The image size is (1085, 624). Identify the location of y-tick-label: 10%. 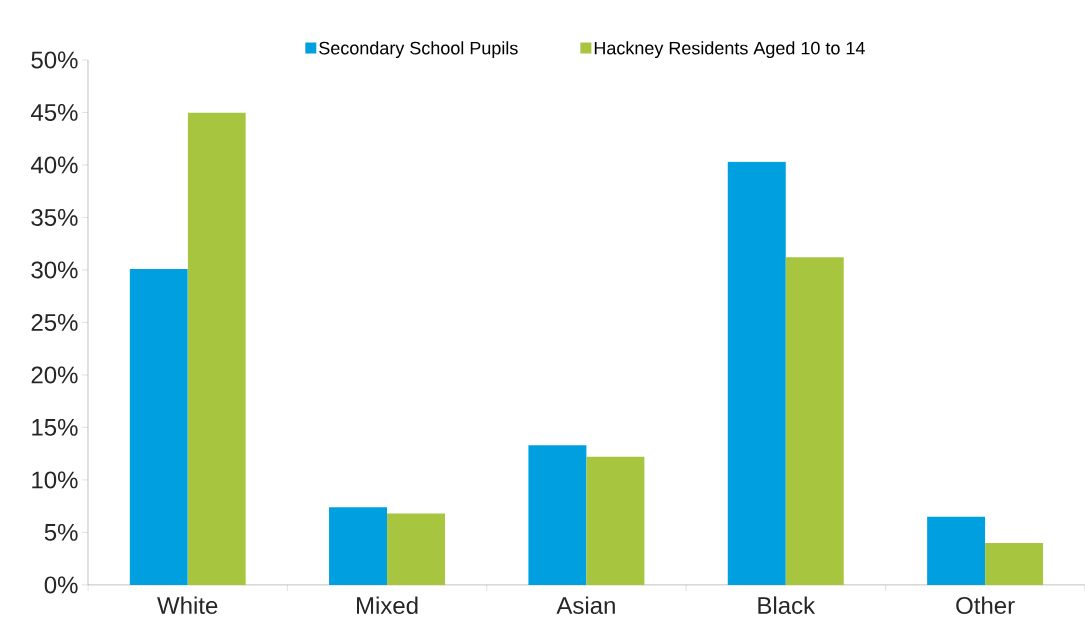
(55, 480).